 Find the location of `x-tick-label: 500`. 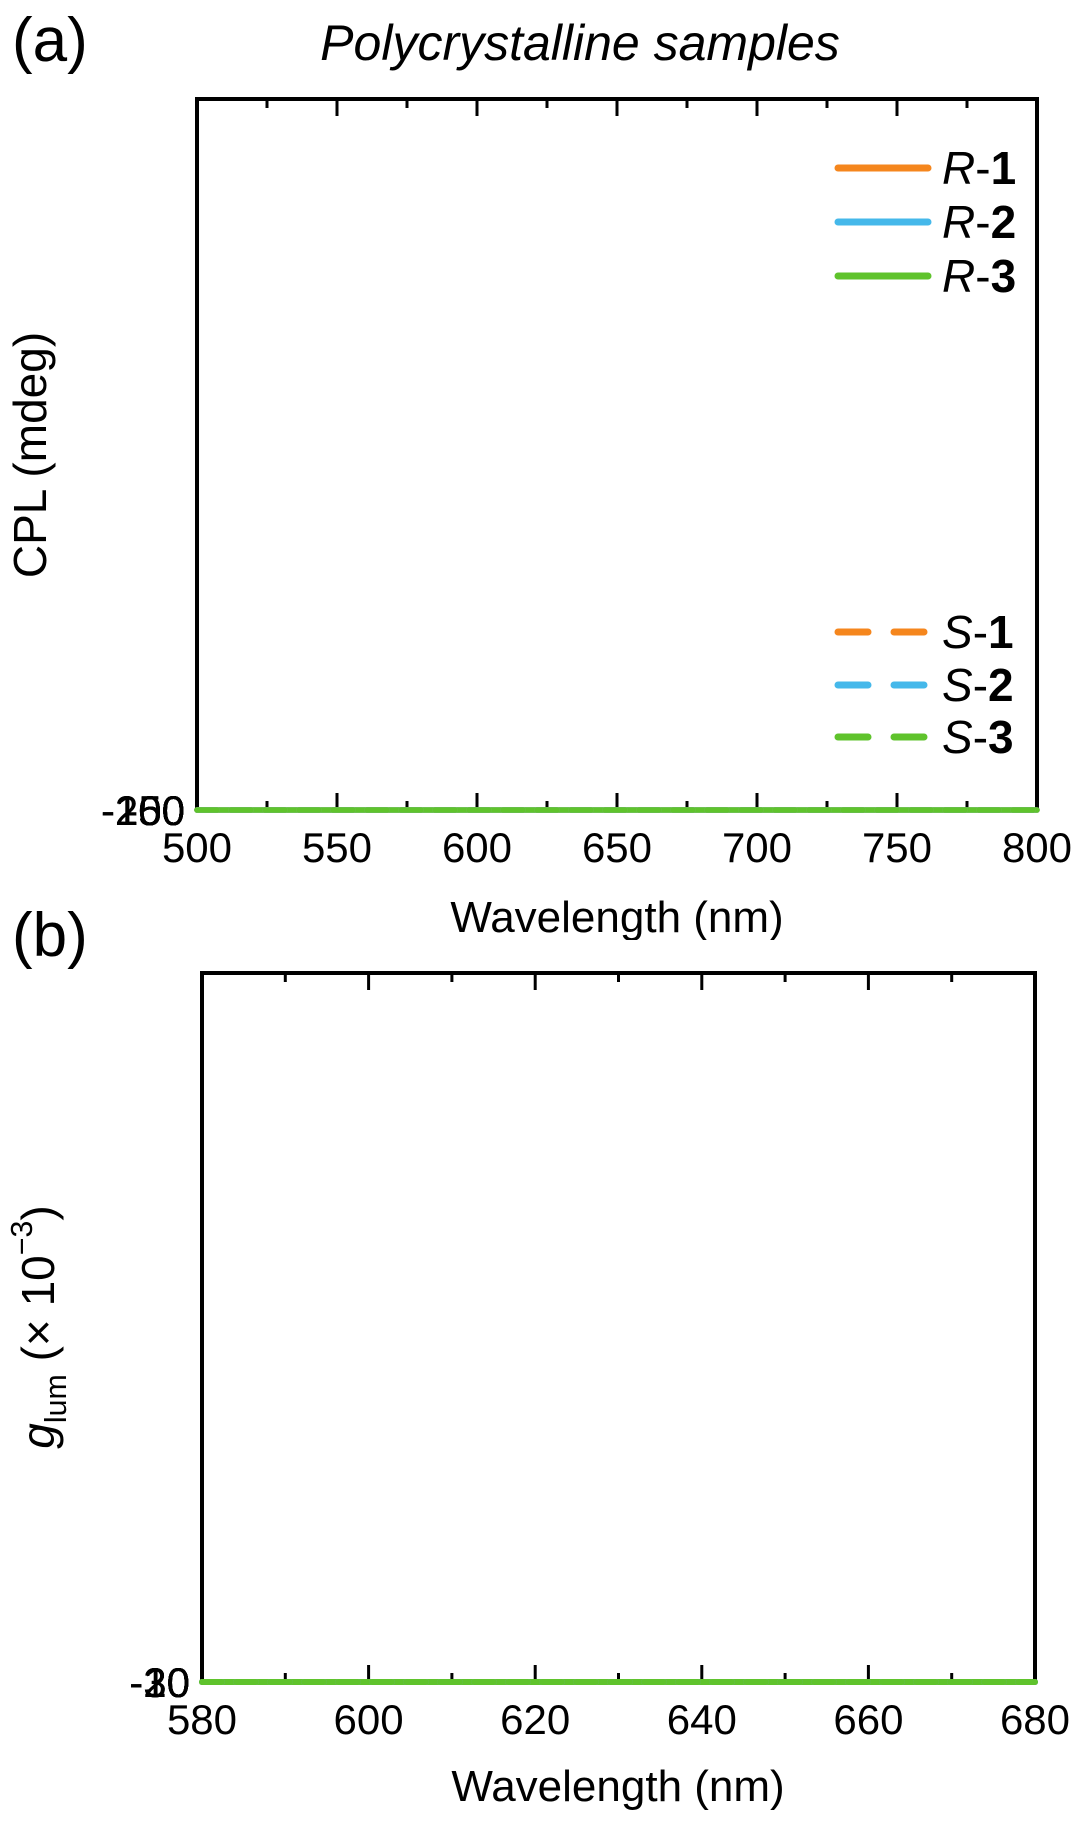

x-tick-label: 500 is located at coordinates (197, 847).